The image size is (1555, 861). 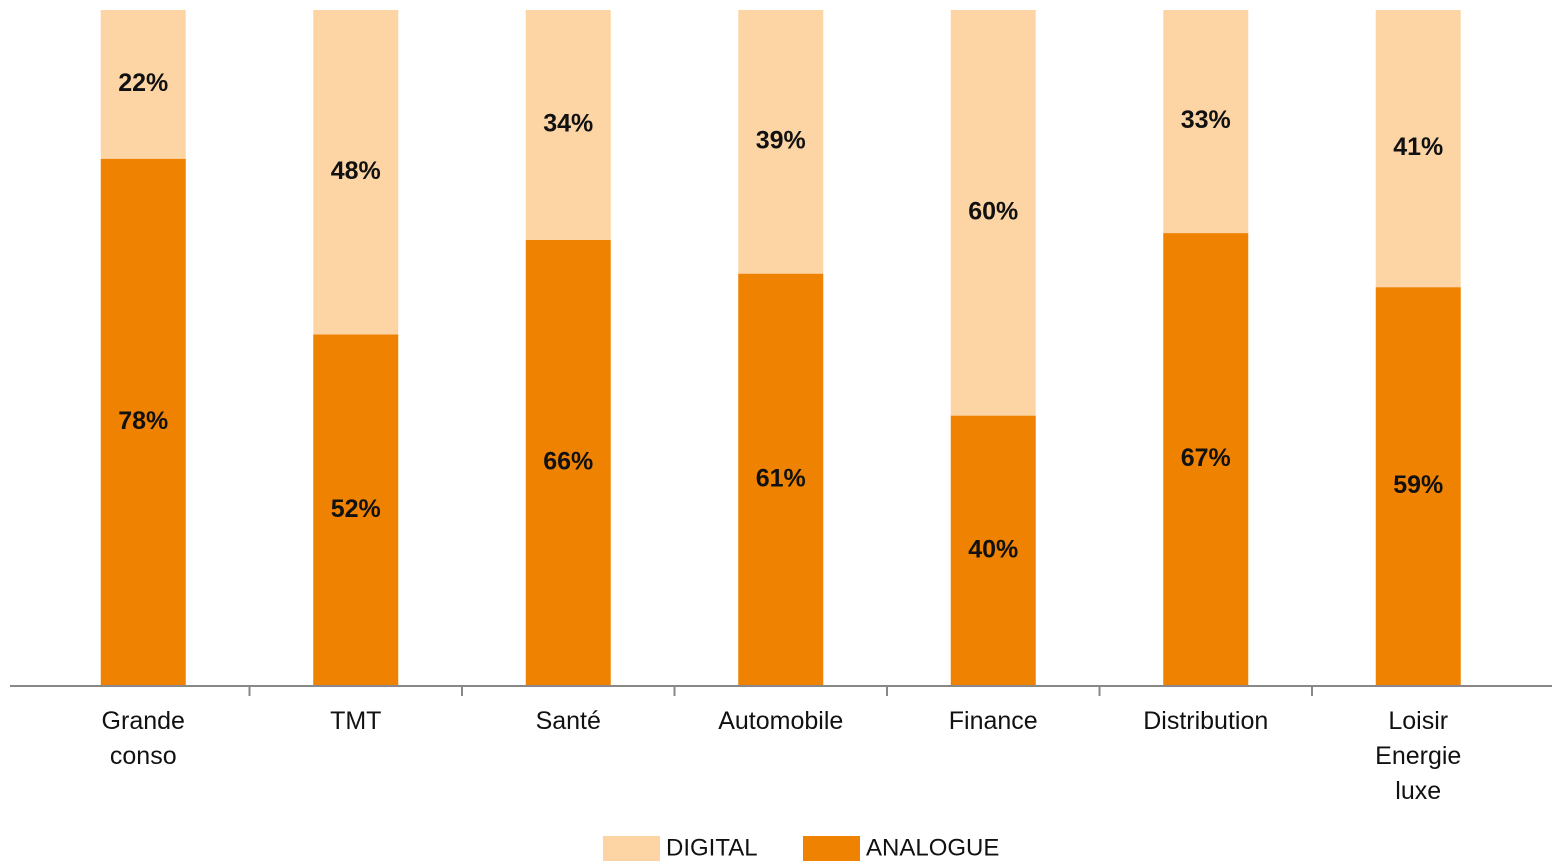 I want to click on legend-label: ANALOGUE, so click(x=932, y=847).